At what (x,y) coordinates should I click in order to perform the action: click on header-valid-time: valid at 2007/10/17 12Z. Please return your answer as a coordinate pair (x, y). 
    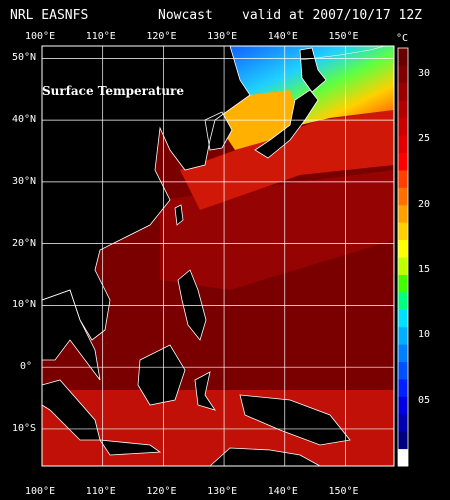
    Looking at the image, I should click on (332, 15).